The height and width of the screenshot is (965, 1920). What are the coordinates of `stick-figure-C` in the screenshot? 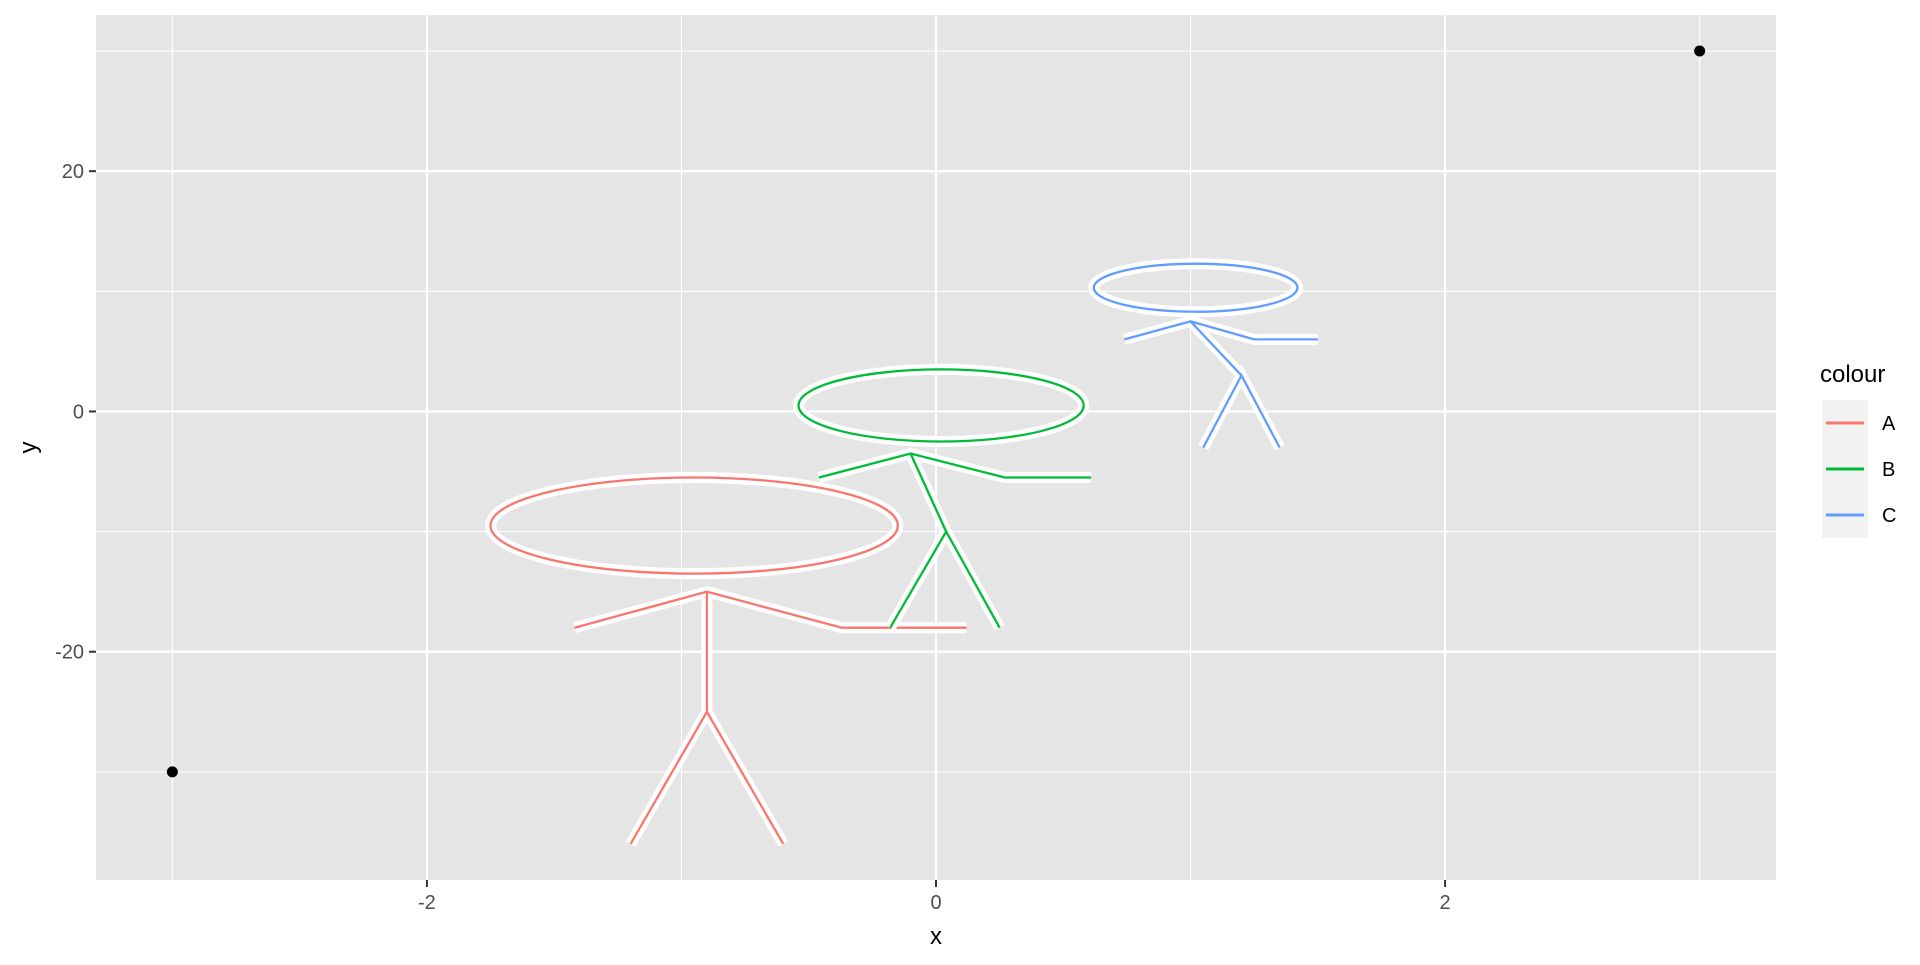 It's located at (1203, 354).